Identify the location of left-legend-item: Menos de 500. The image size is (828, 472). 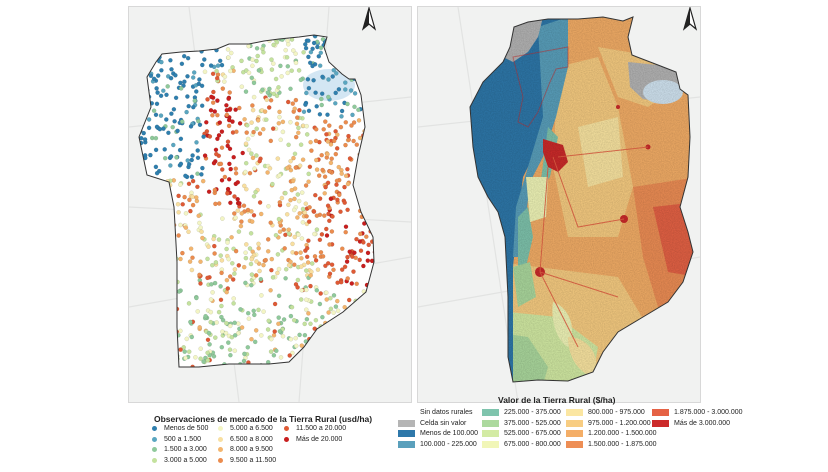
(180, 428).